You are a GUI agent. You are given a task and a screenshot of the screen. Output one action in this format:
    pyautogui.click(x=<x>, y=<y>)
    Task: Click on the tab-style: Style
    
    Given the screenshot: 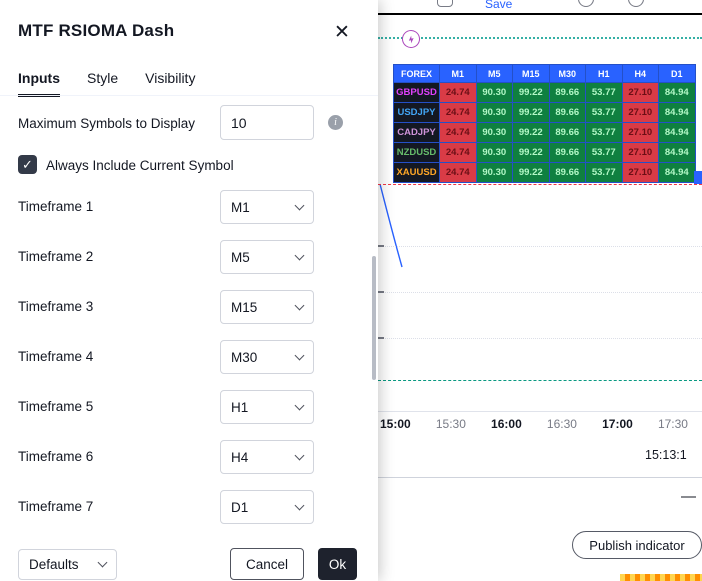 What is the action you would take?
    pyautogui.click(x=103, y=78)
    